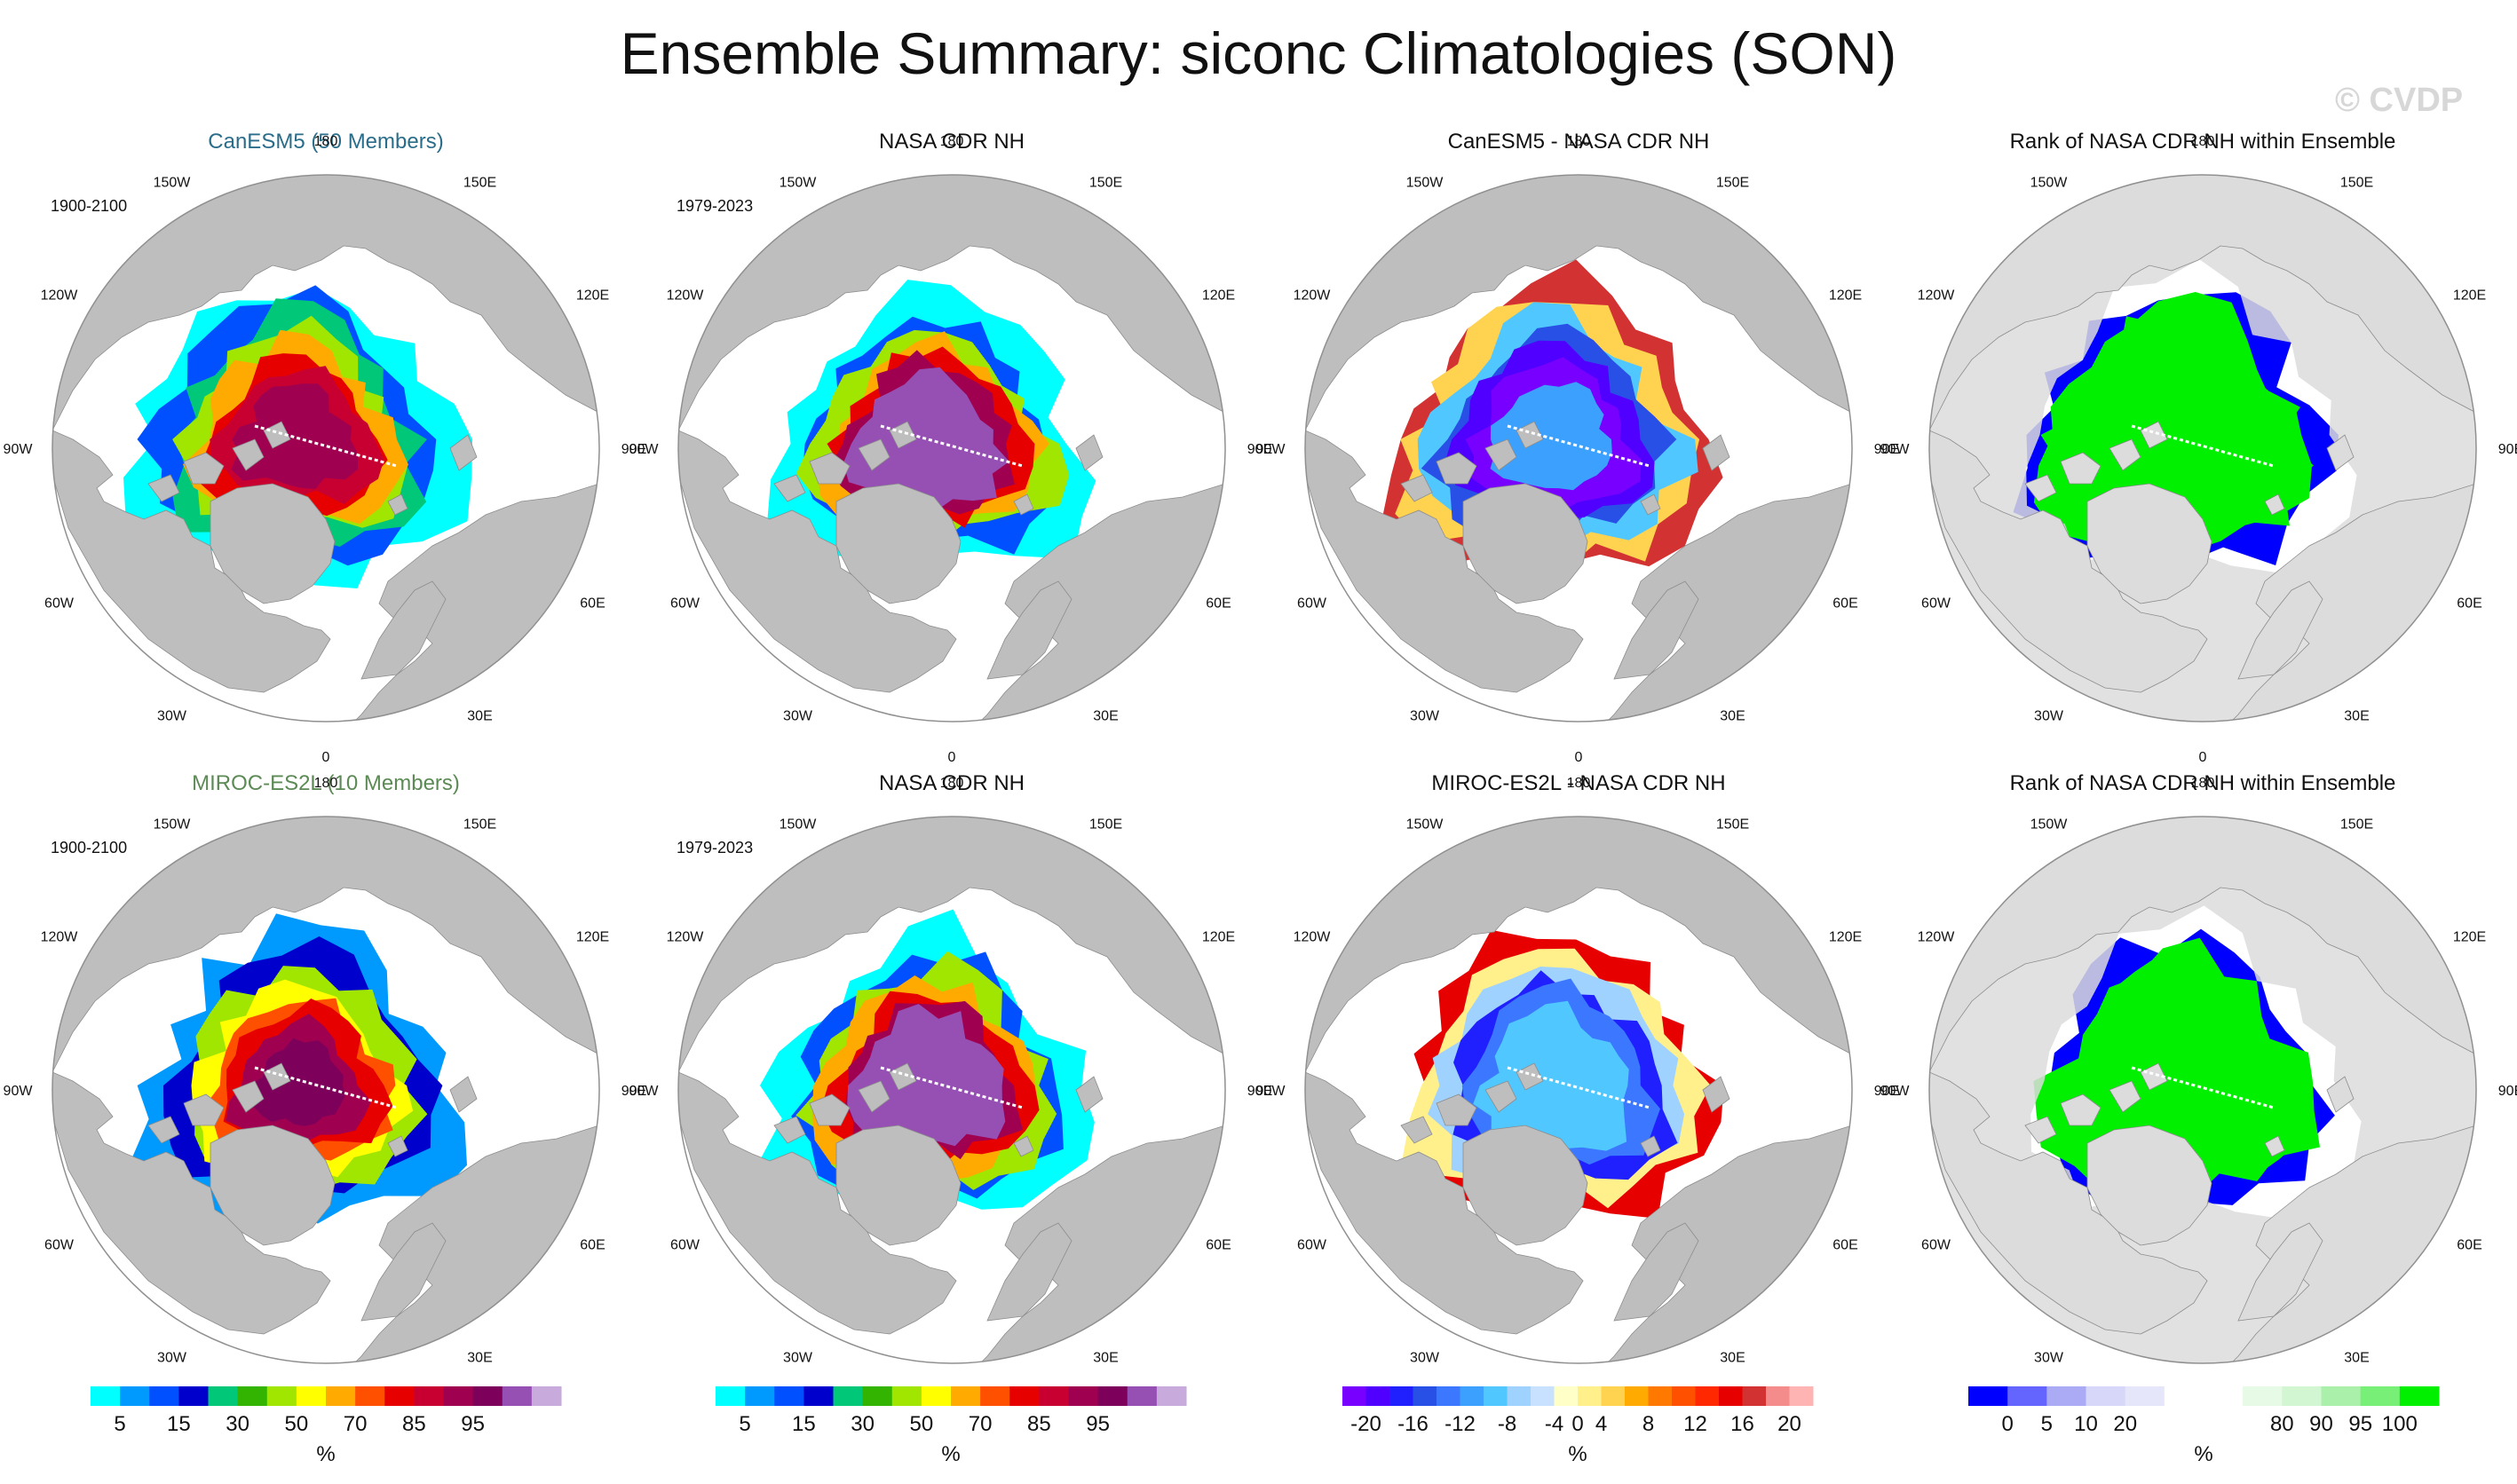  What do you see at coordinates (592, 938) in the screenshot?
I see `longitude-label: 120E` at bounding box center [592, 938].